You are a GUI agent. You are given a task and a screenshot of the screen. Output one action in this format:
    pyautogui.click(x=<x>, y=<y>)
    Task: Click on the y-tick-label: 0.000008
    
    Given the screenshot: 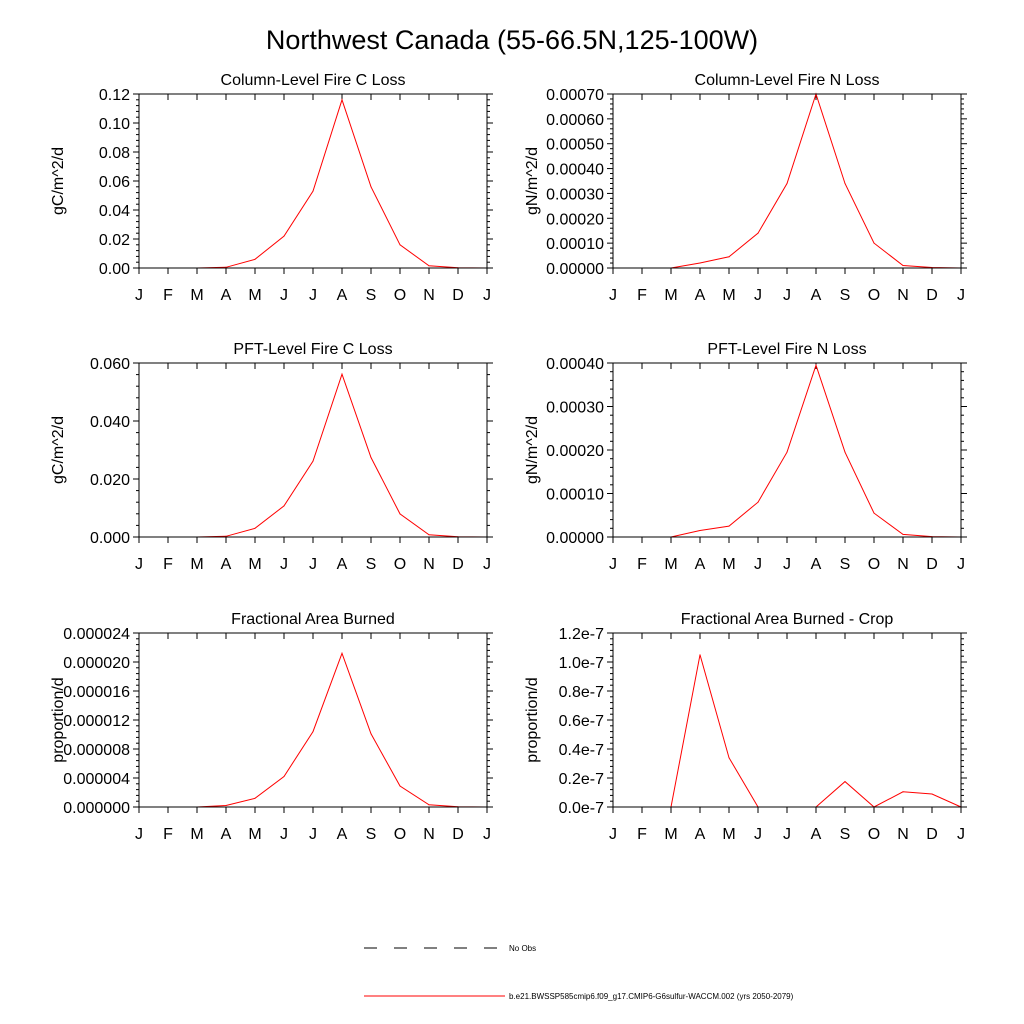 What is the action you would take?
    pyautogui.click(x=96, y=750)
    